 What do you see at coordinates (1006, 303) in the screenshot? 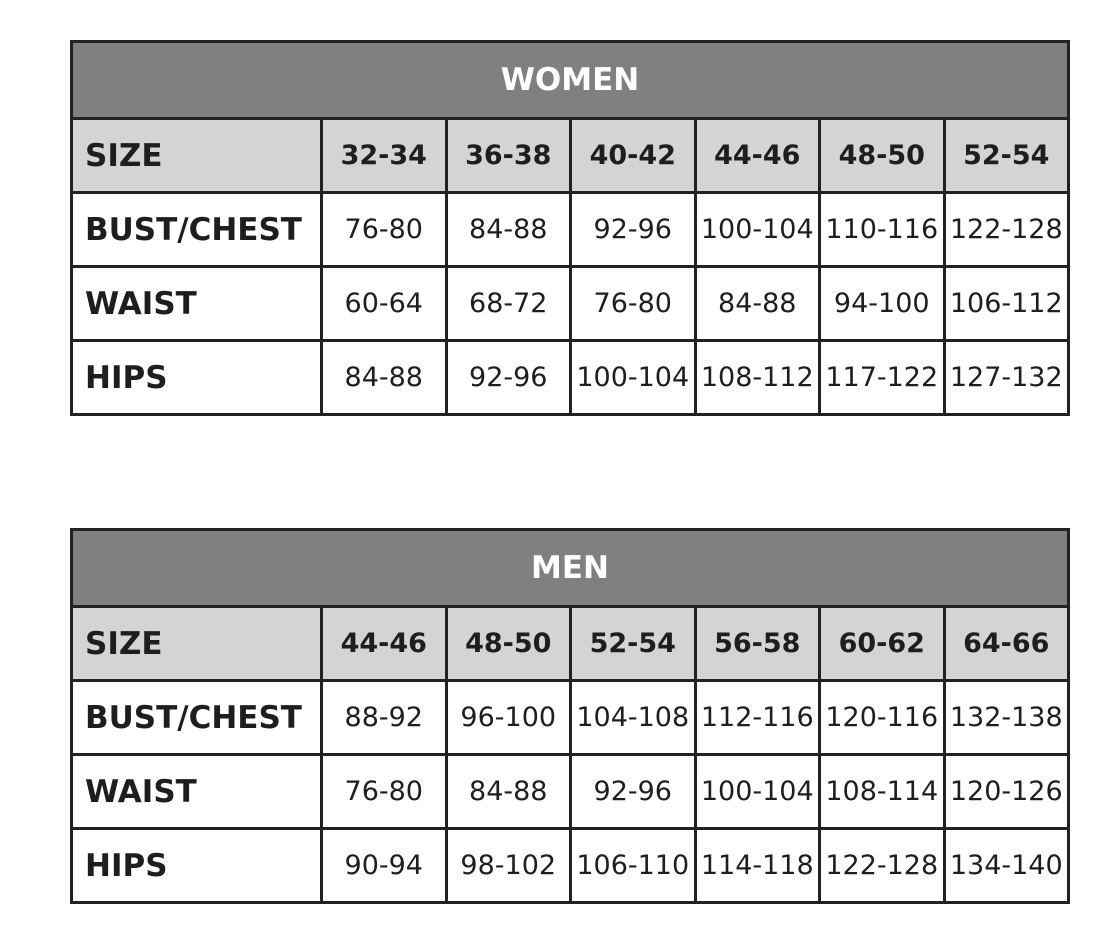
I see `table-cell: 106-112` at bounding box center [1006, 303].